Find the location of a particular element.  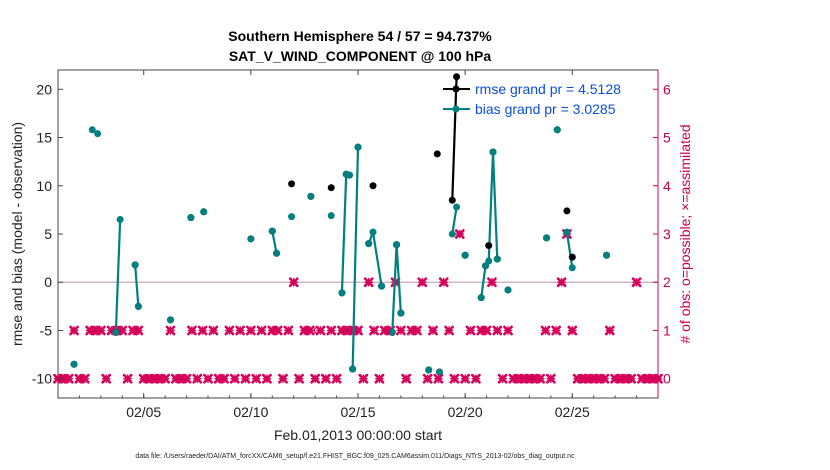

legend-rmse-marker is located at coordinates (456, 89).